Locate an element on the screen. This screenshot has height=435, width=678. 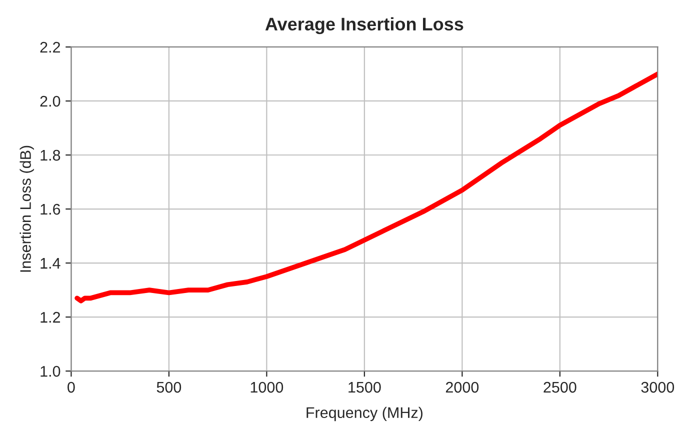
y-tick-label: 2.0 is located at coordinates (50, 101).